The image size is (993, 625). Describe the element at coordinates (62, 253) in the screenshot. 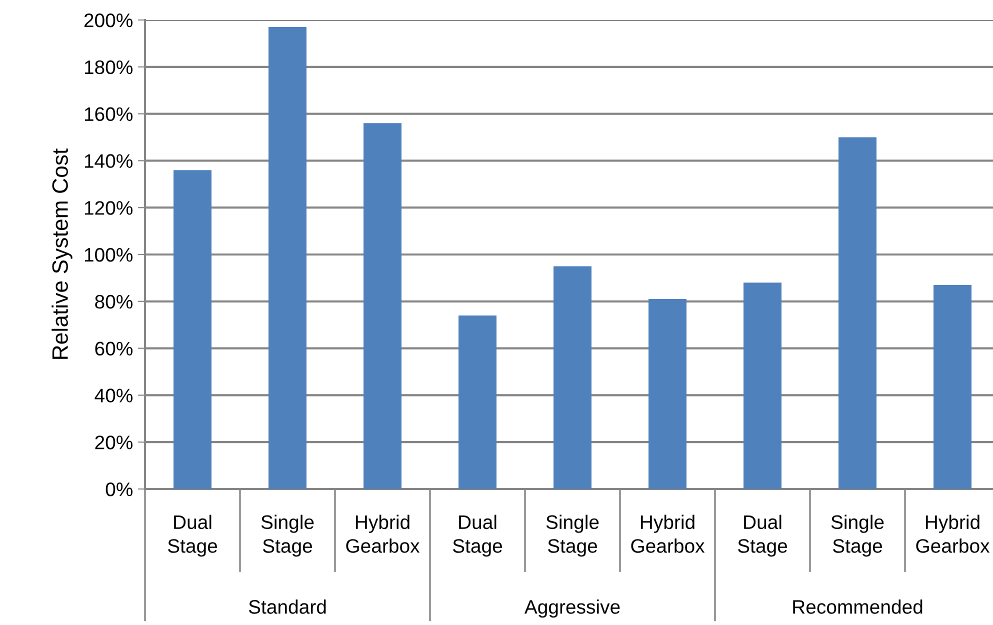

I see `y-axis-title: Relative System Cost` at that location.